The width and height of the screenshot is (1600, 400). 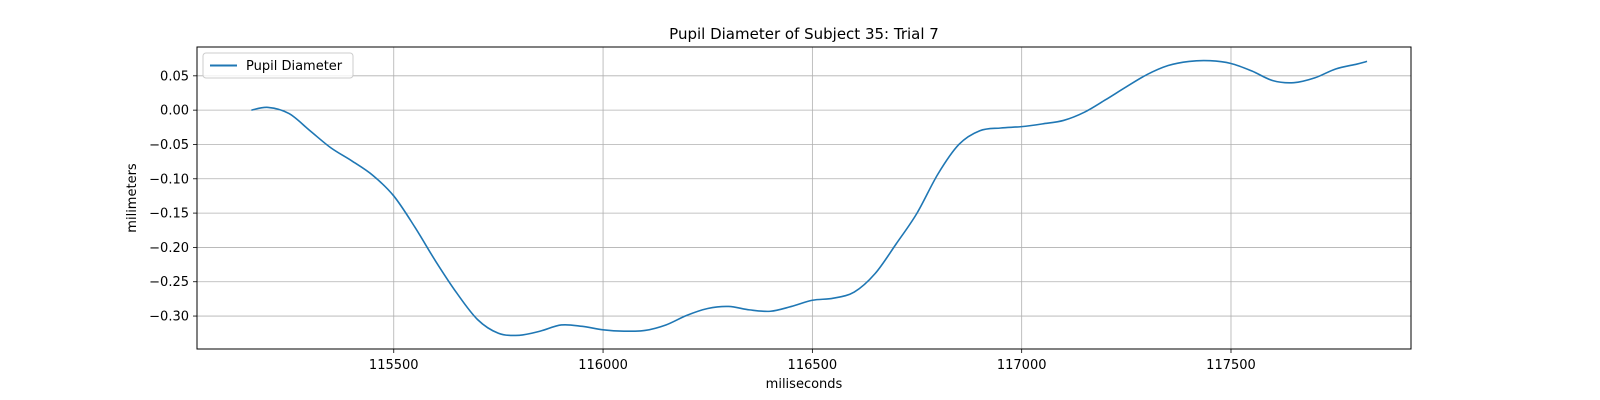 I want to click on chart-title: Pupil Diameter of Subject 35: Trial 7, so click(x=804, y=34).